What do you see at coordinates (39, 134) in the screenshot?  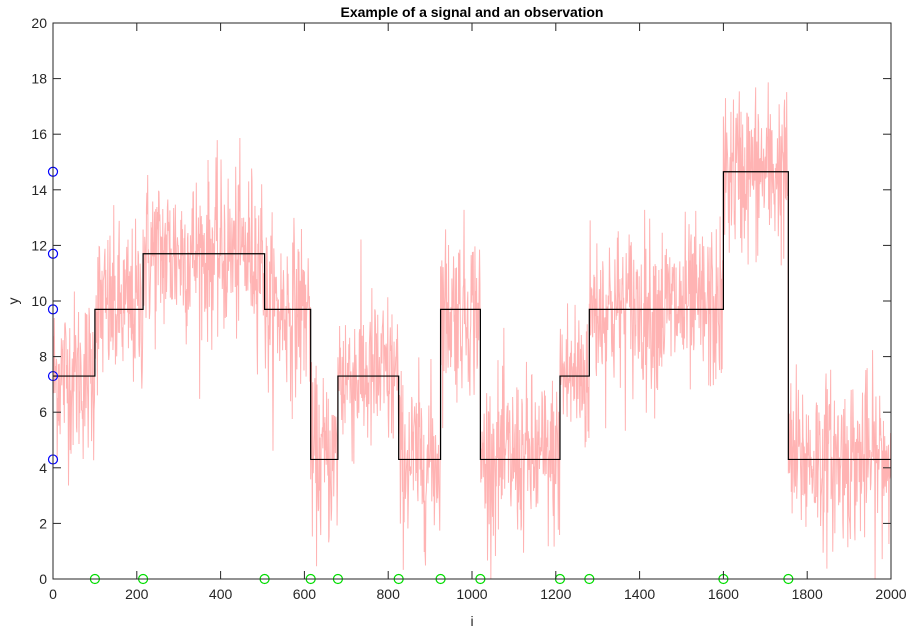 I see `y-tick-label: 16` at bounding box center [39, 134].